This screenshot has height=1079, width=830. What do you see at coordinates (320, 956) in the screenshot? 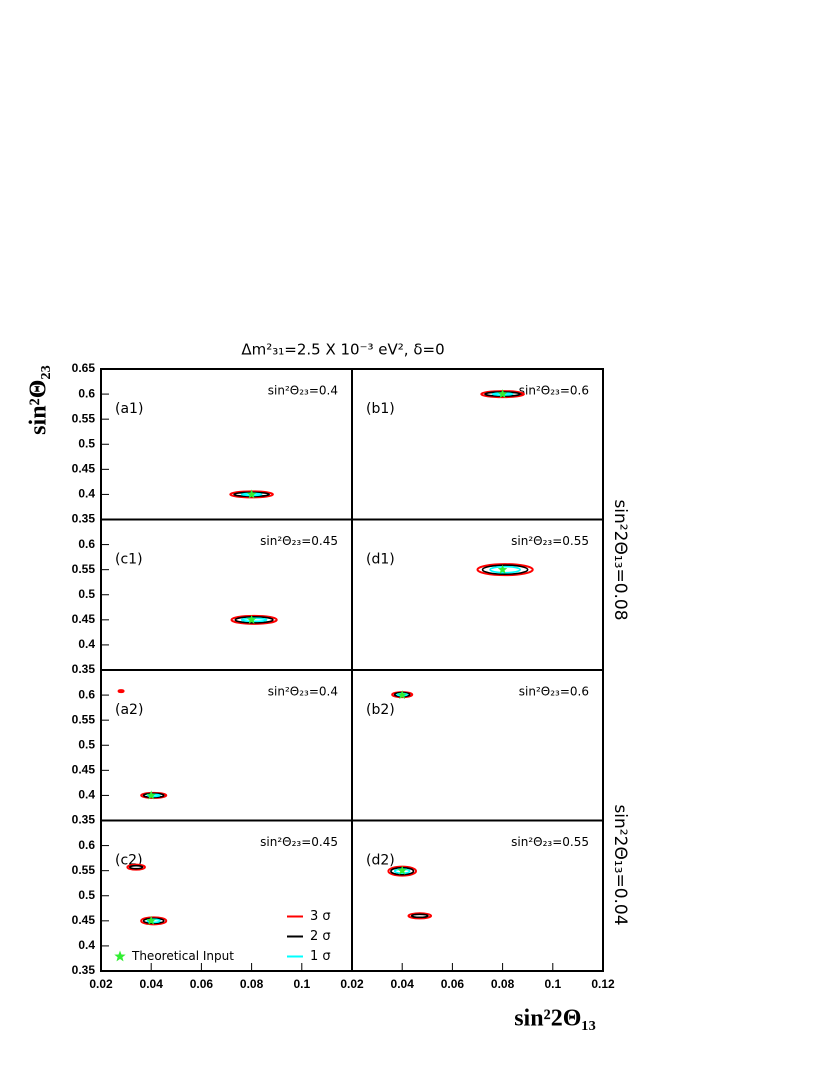
I see `legend-label: 1 σ` at bounding box center [320, 956].